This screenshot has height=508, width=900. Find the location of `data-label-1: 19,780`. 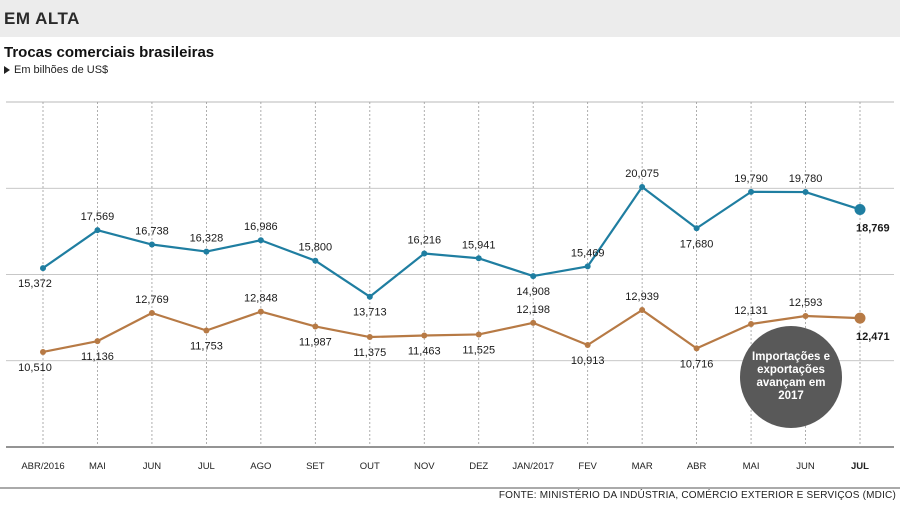

data-label-1: 19,780 is located at coordinates (806, 179).